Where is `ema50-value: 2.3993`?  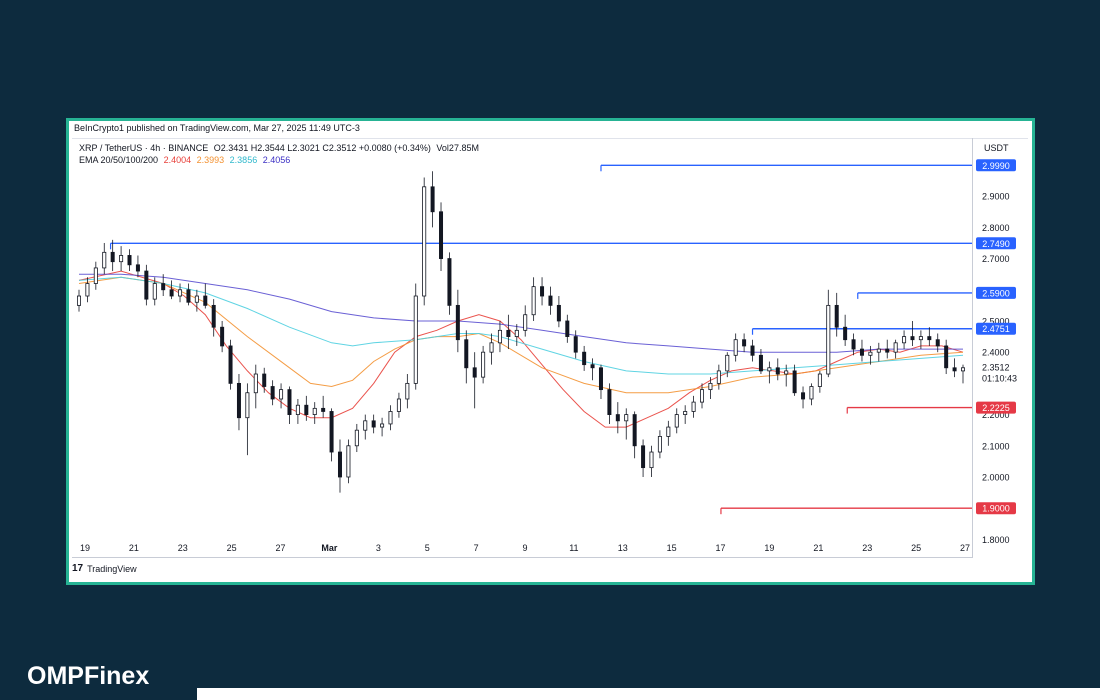 ema50-value: 2.3993 is located at coordinates (210, 160).